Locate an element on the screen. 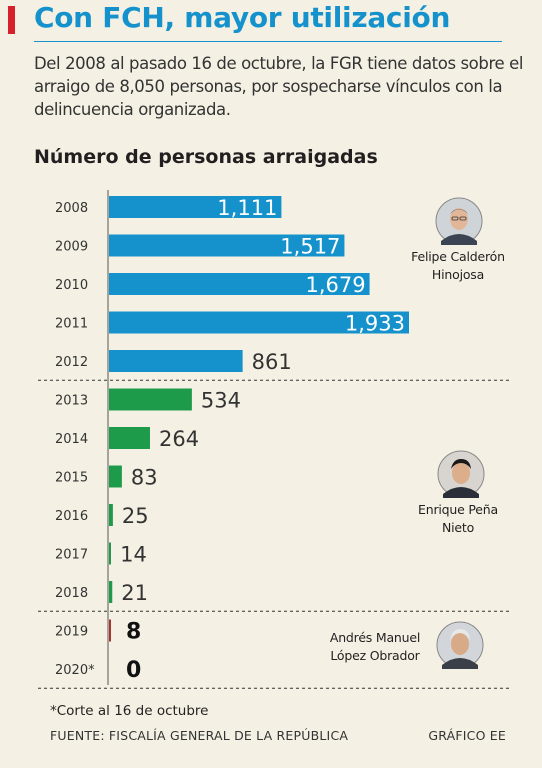 This screenshot has width=542, height=768. category-label: 2012 is located at coordinates (71, 362).